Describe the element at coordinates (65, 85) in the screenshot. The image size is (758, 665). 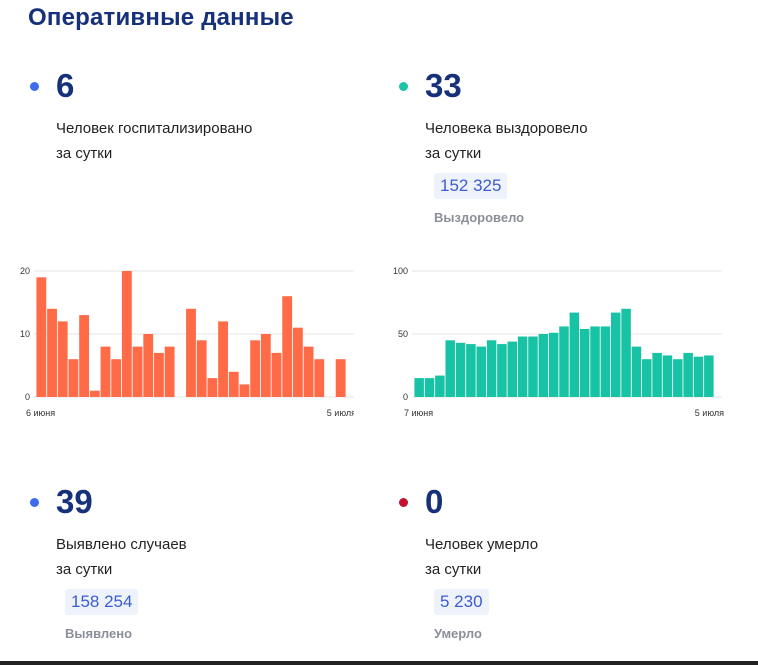
I see `hospitalized-number: 6` at that location.